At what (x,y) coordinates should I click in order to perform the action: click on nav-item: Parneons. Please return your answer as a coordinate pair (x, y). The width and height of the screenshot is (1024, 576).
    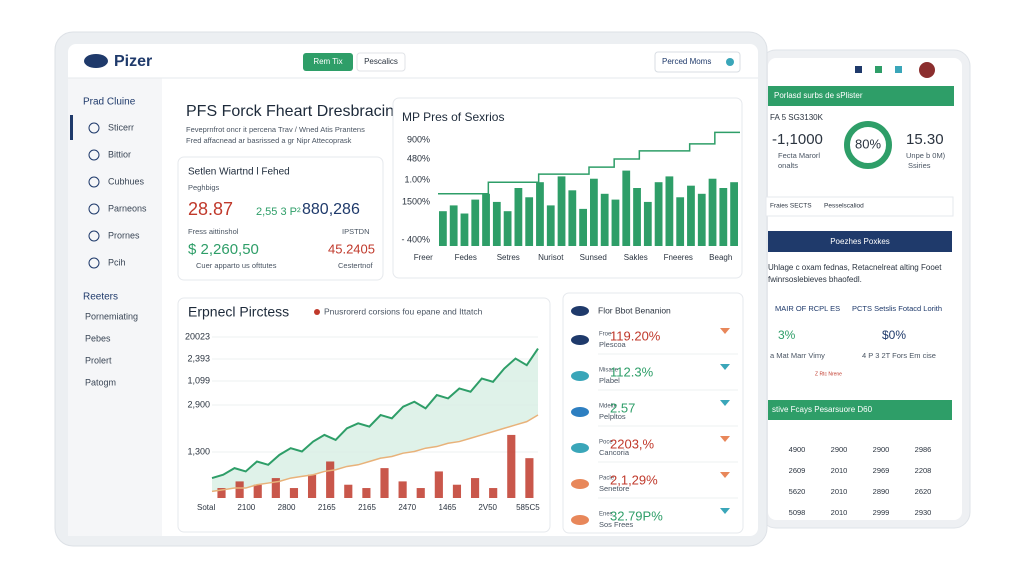
    Looking at the image, I should click on (127, 208).